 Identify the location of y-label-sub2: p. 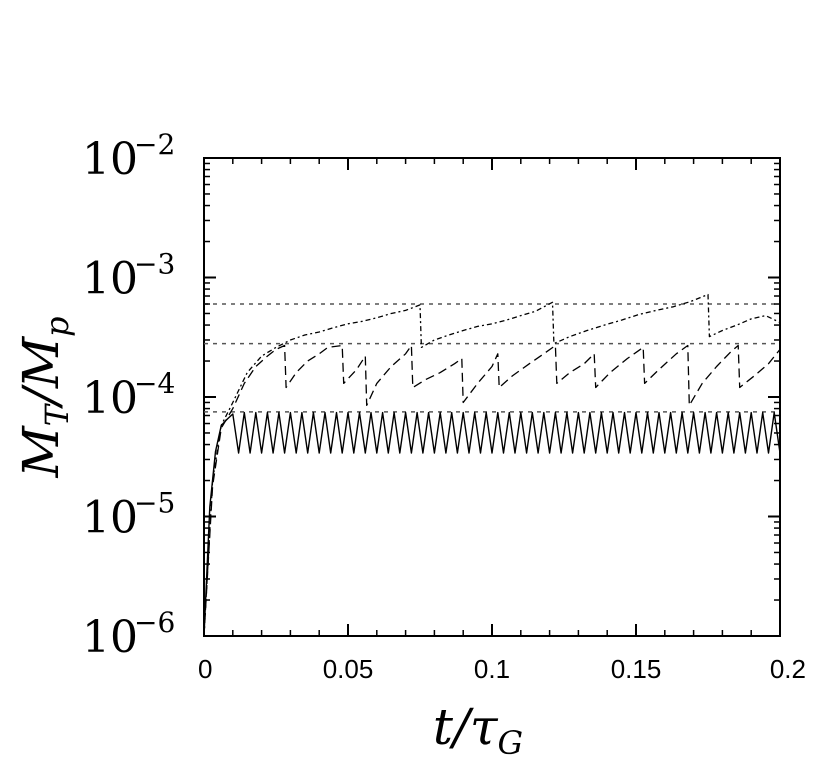
(57, 326).